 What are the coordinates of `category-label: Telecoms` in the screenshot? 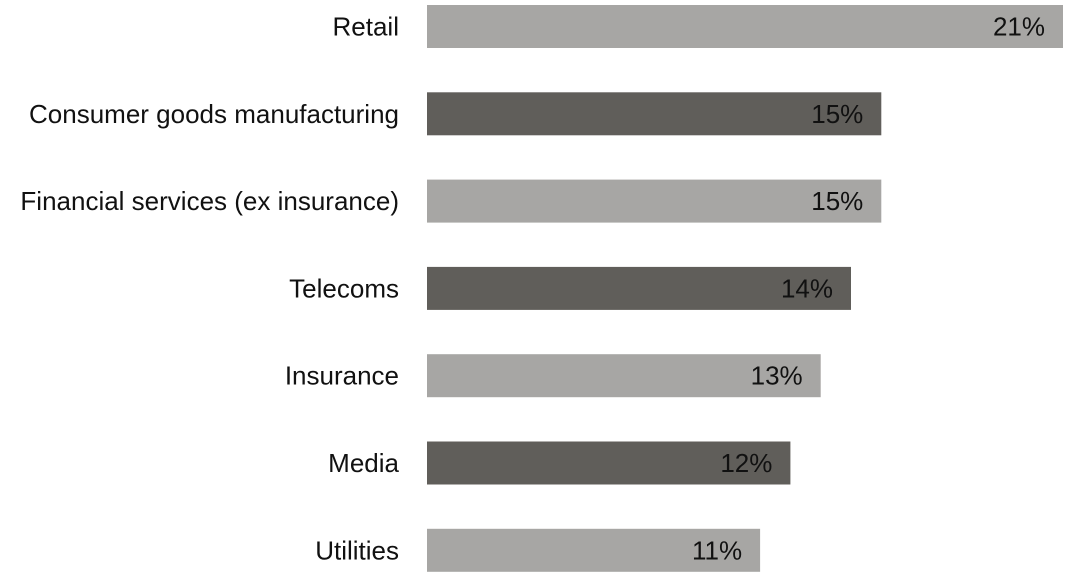 It's located at (344, 288).